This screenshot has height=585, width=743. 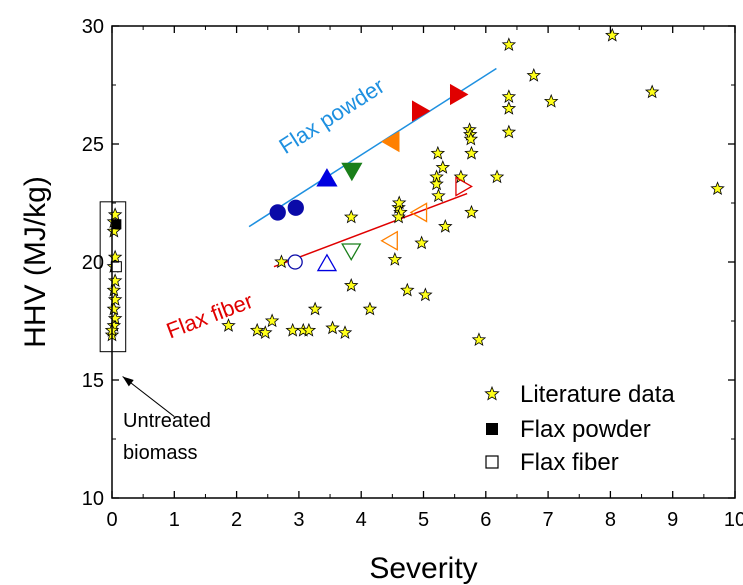 I want to click on legend-open-square, so click(x=492, y=462).